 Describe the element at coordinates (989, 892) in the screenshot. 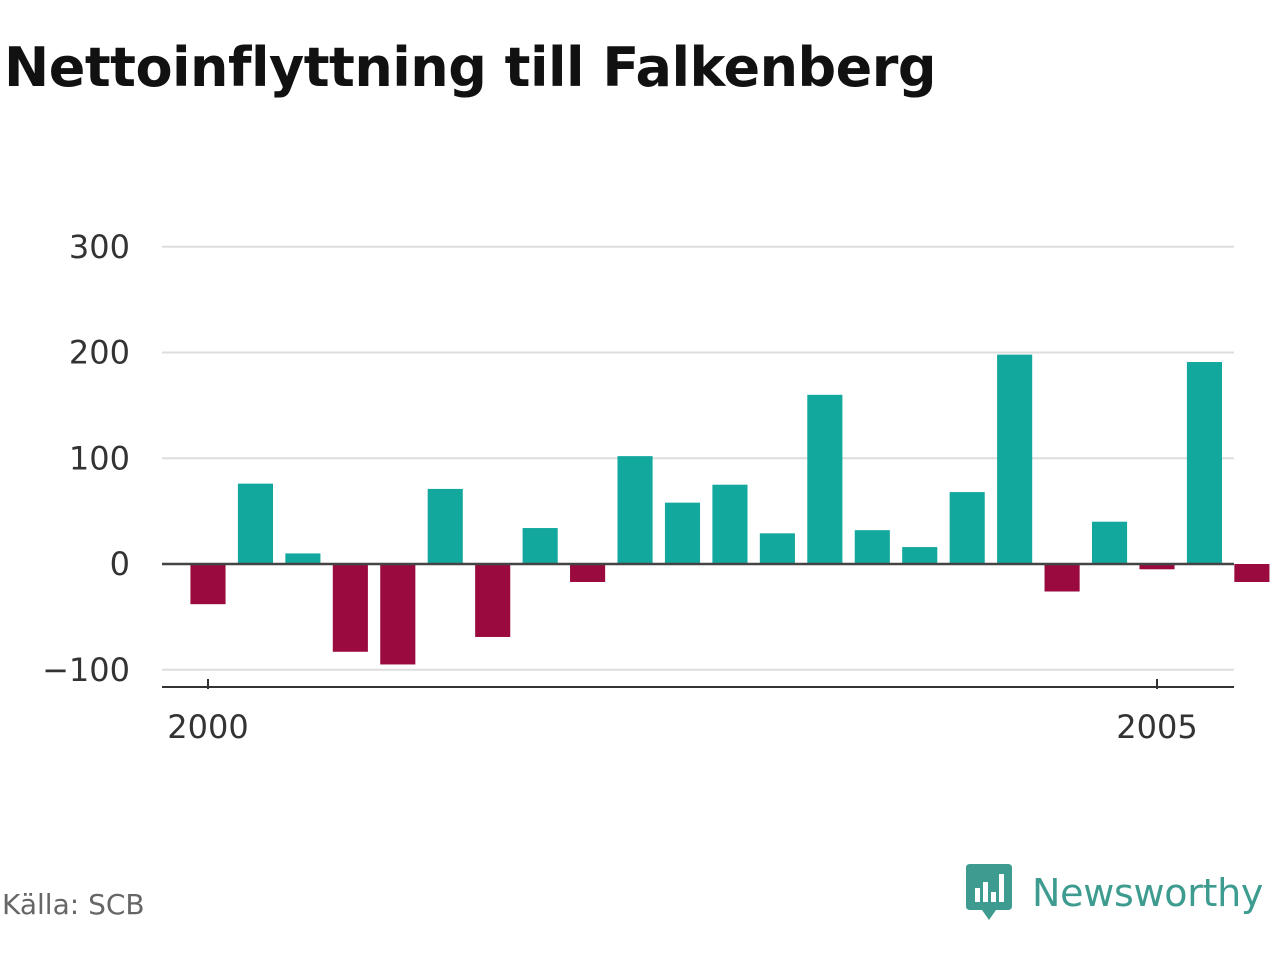

I see `newsworthy-logo-icon` at that location.